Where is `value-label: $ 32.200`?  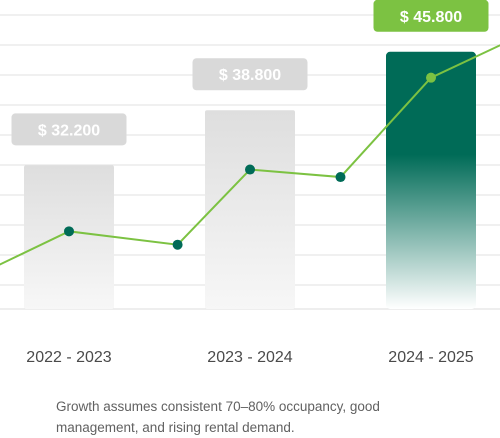
value-label: $ 32.200 is located at coordinates (69, 130).